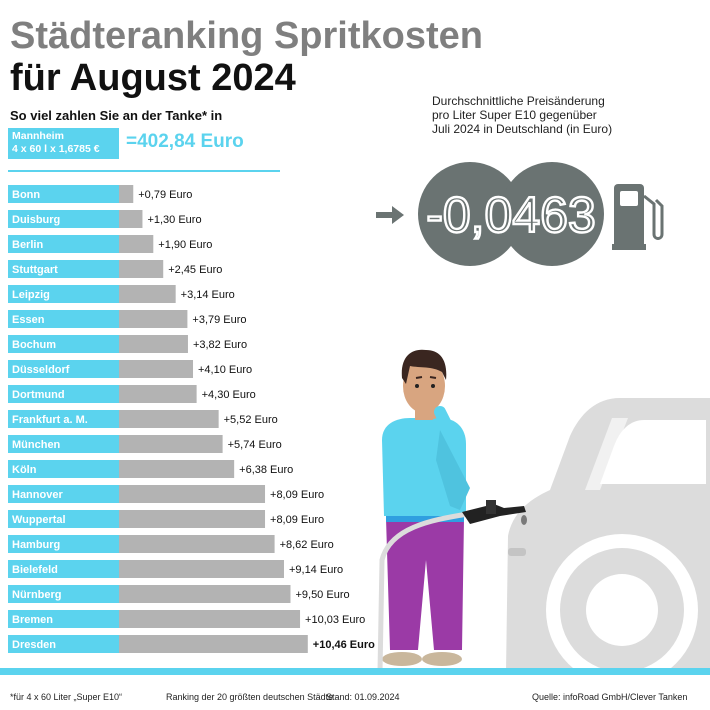 The width and height of the screenshot is (710, 710). What do you see at coordinates (185, 245) in the screenshot?
I see `value-label: +1,90 Euro` at bounding box center [185, 245].